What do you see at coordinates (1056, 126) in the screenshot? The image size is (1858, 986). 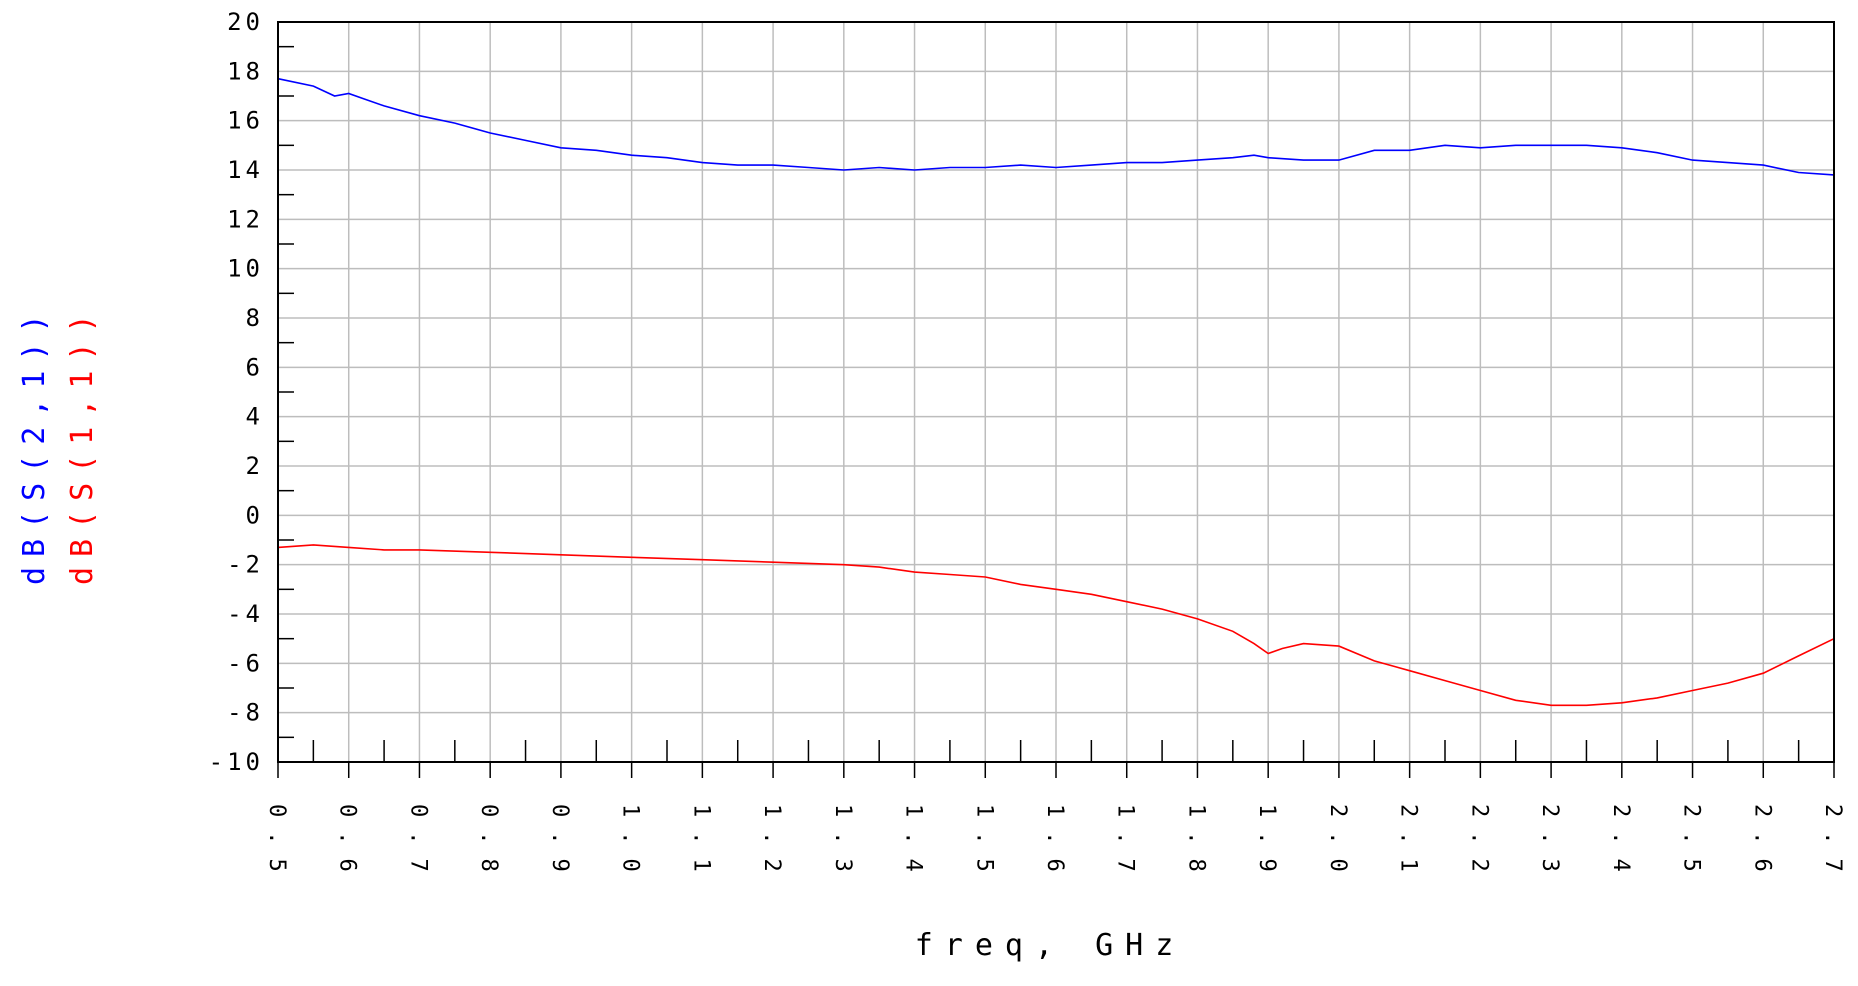 I see `series-line-s21` at bounding box center [1056, 126].